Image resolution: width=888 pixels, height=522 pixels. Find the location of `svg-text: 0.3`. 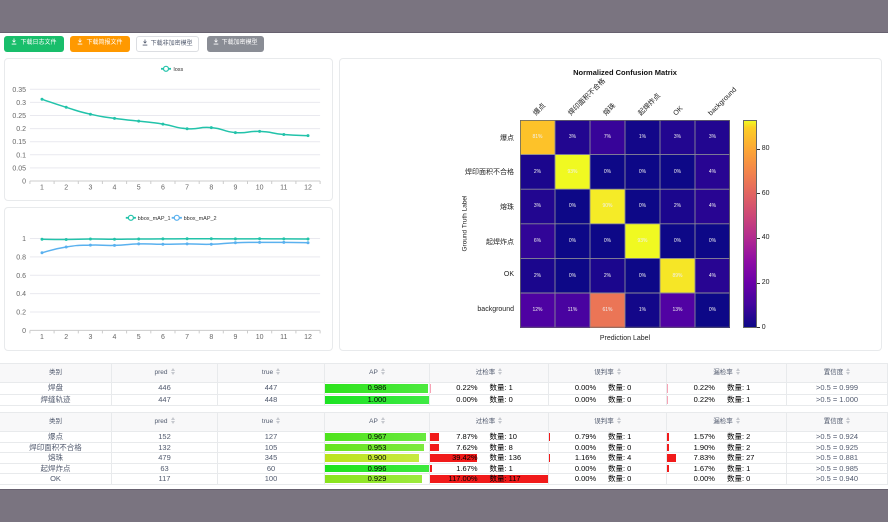

svg-text: 0.3 is located at coordinates (21, 103).